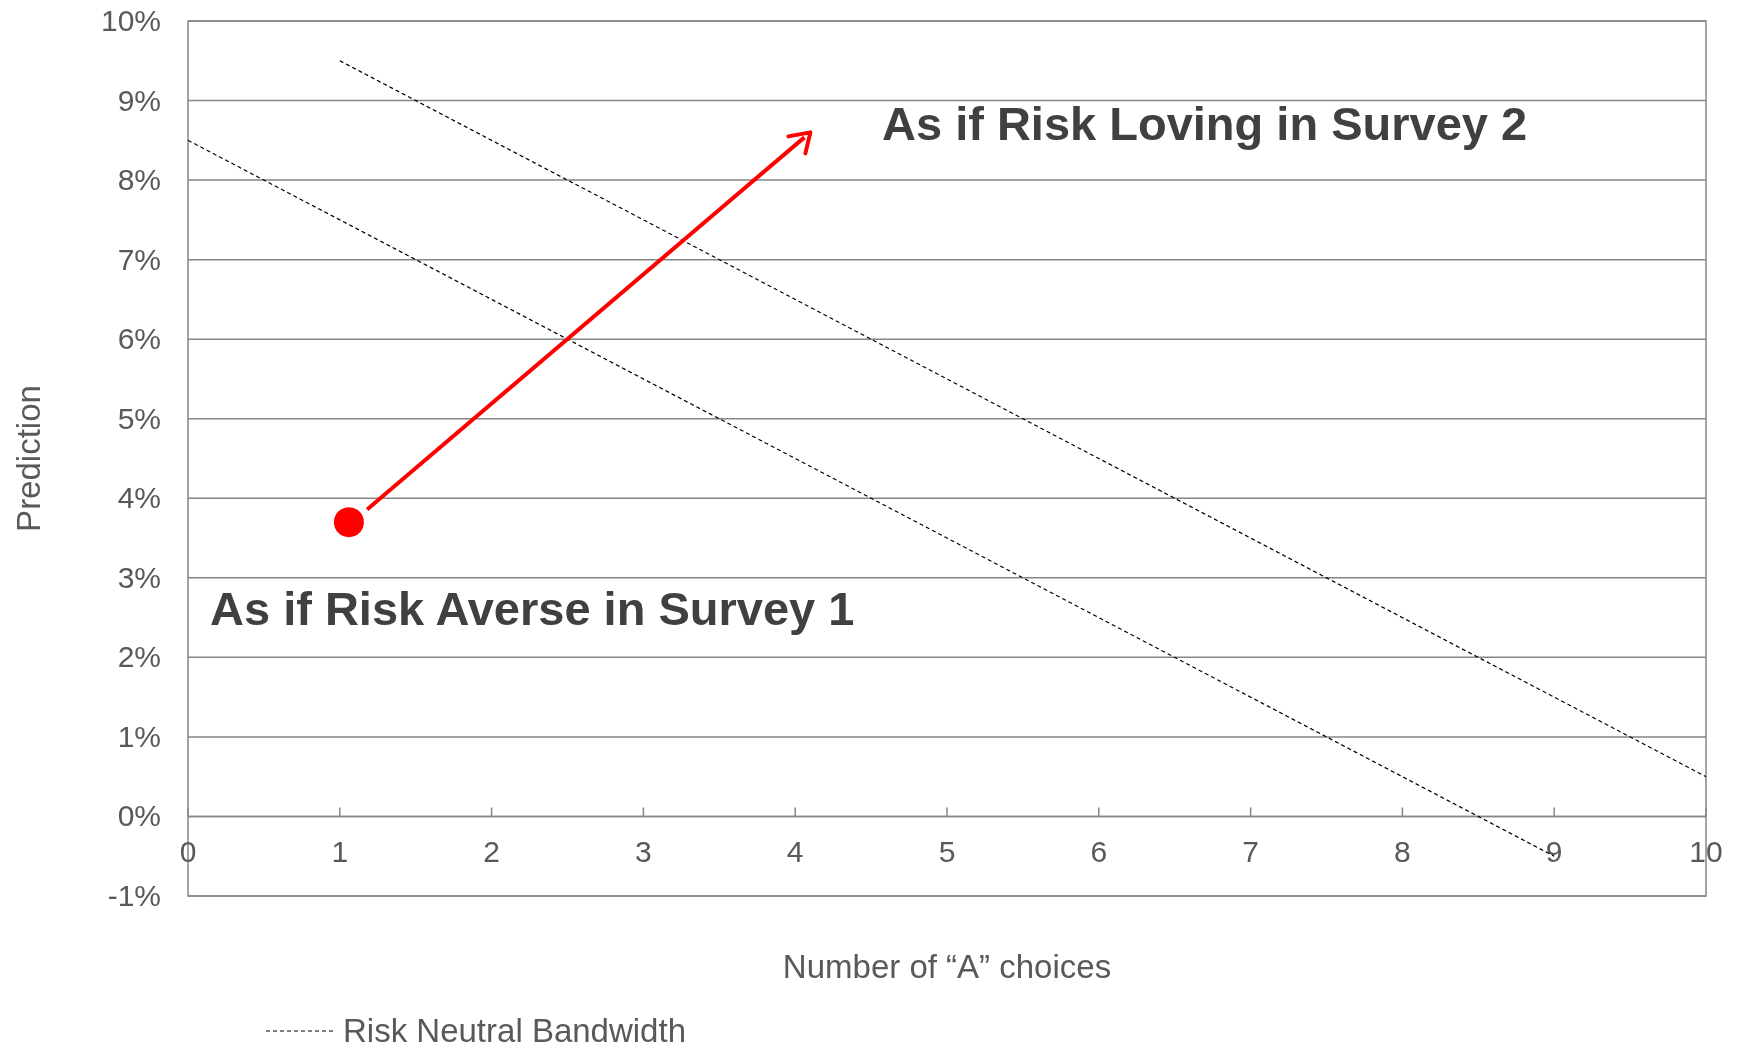 The width and height of the screenshot is (1739, 1049). Describe the element at coordinates (532, 608) in the screenshot. I see `annotation: As if Risk Averse in Survey 1` at that location.